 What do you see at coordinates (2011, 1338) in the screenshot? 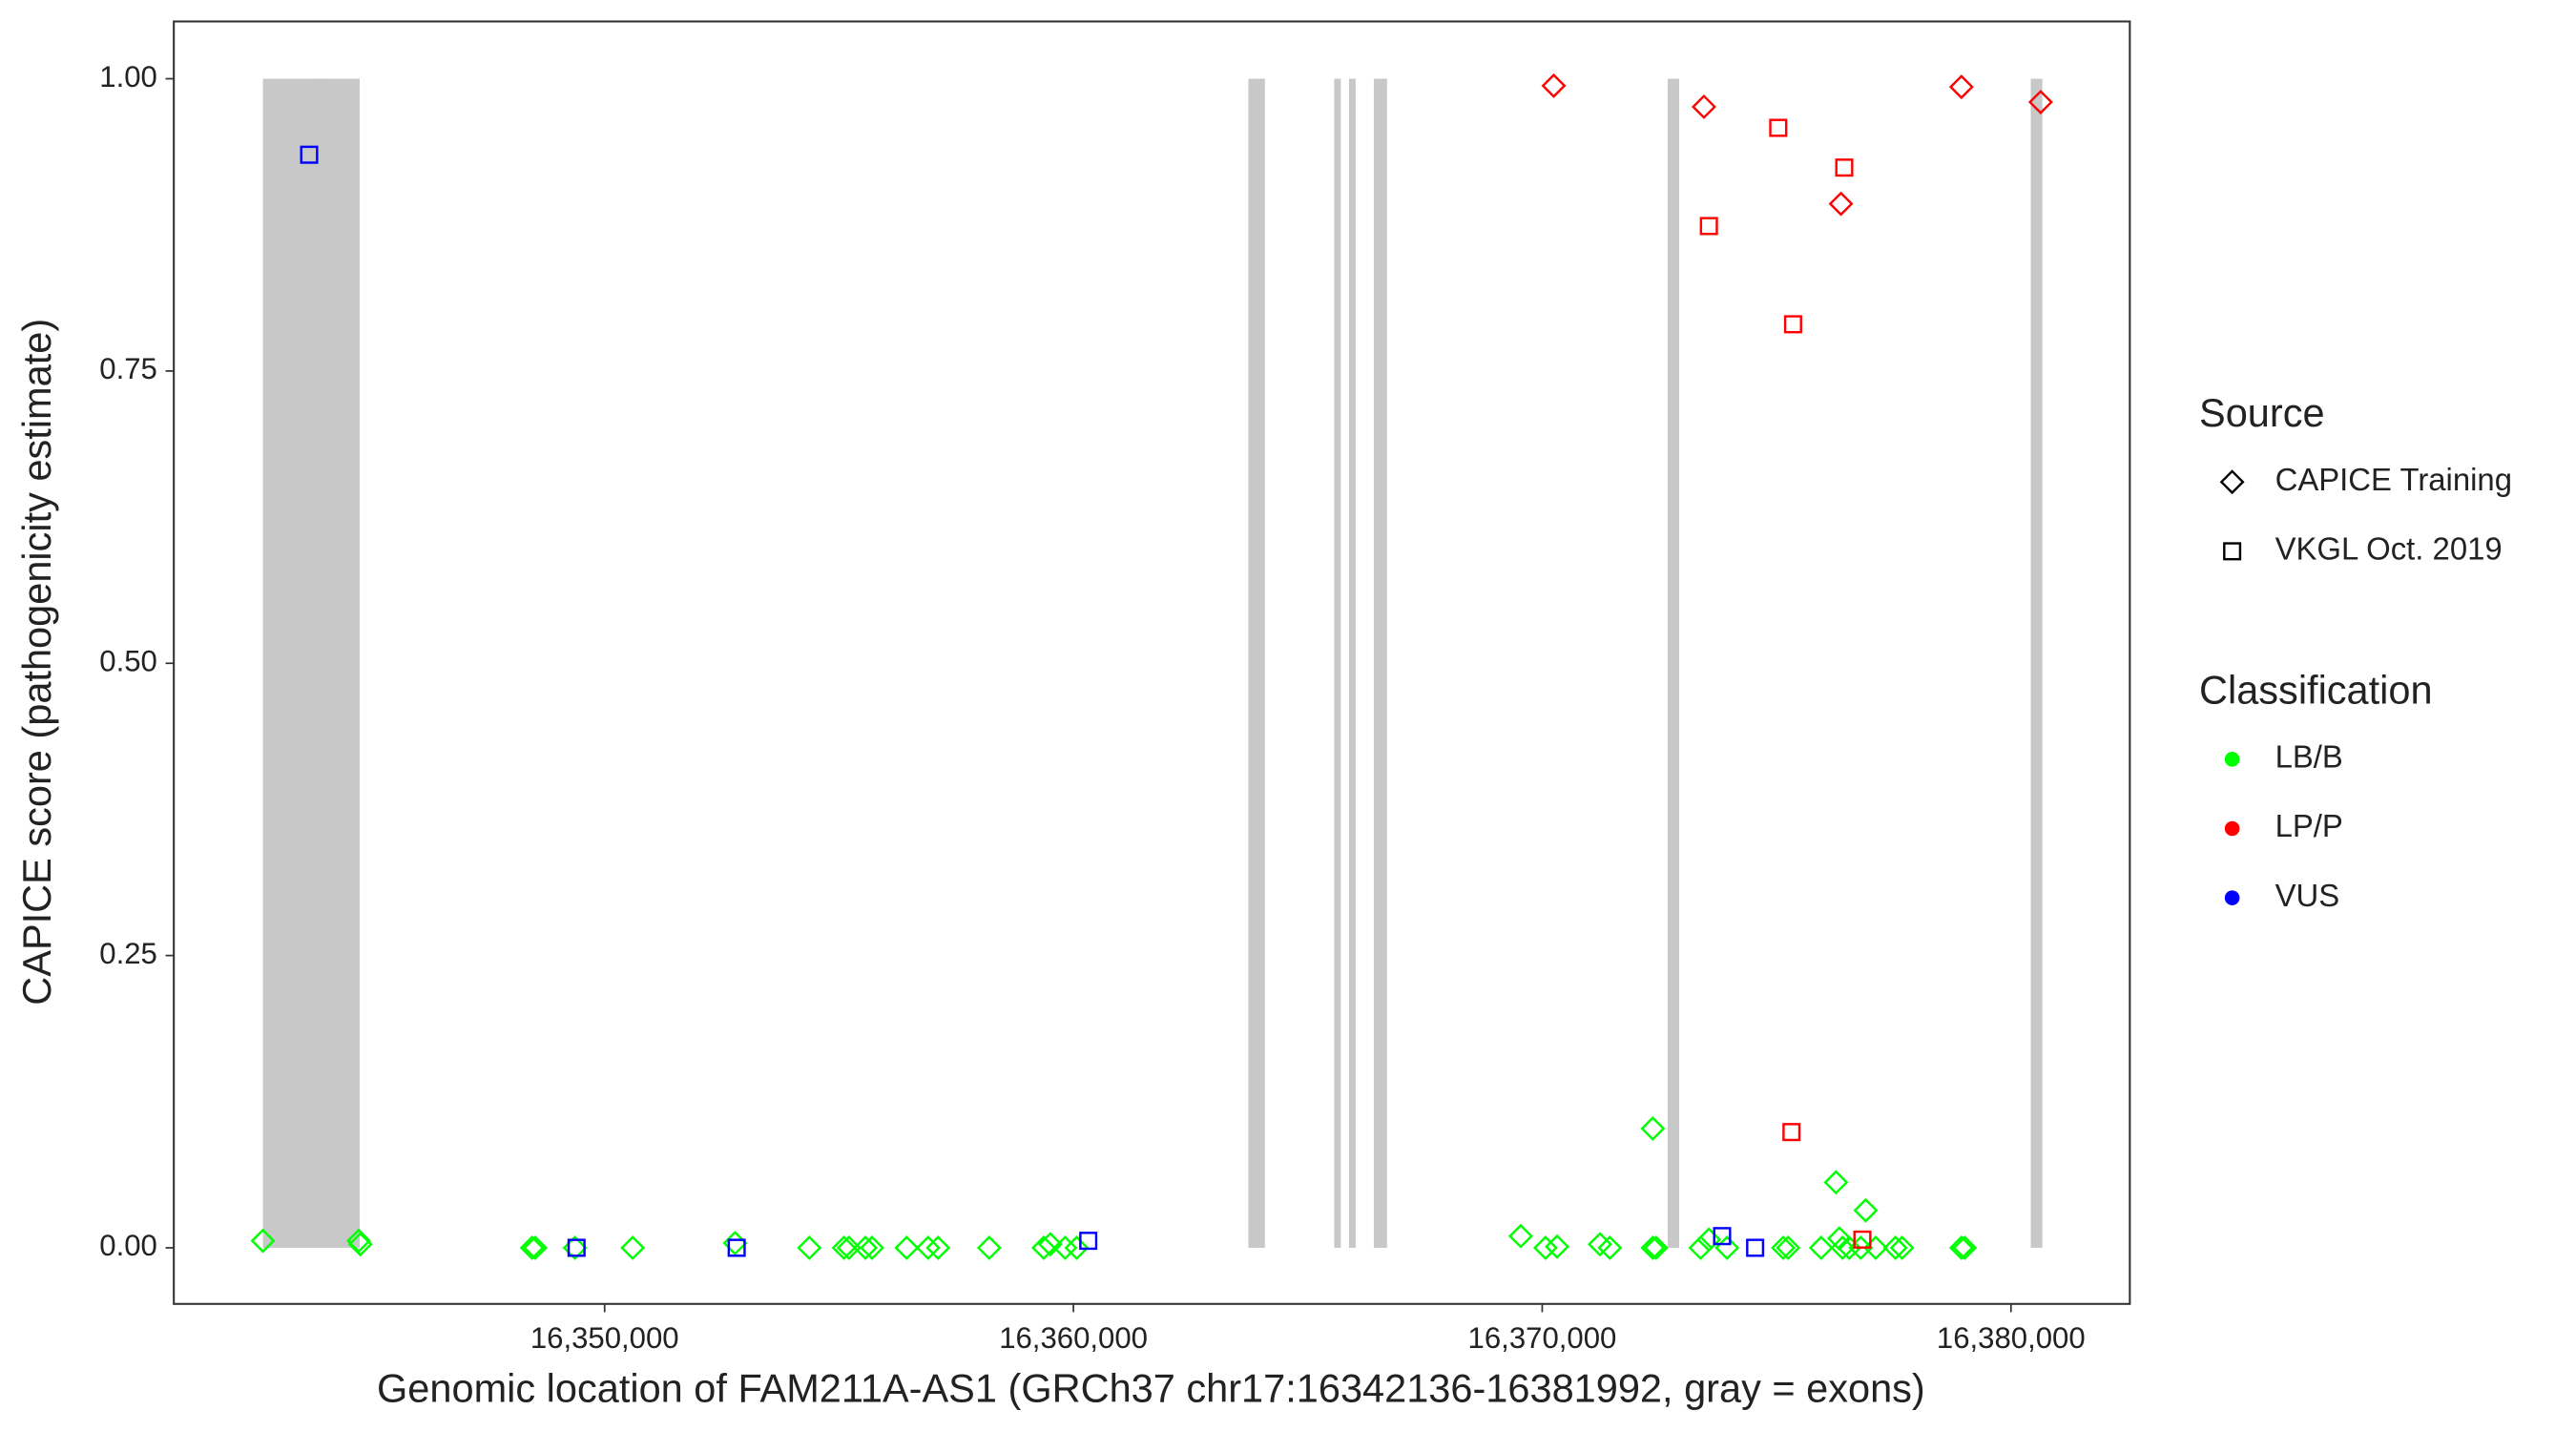
I see `x-tick-label: 16,380,000` at bounding box center [2011, 1338].